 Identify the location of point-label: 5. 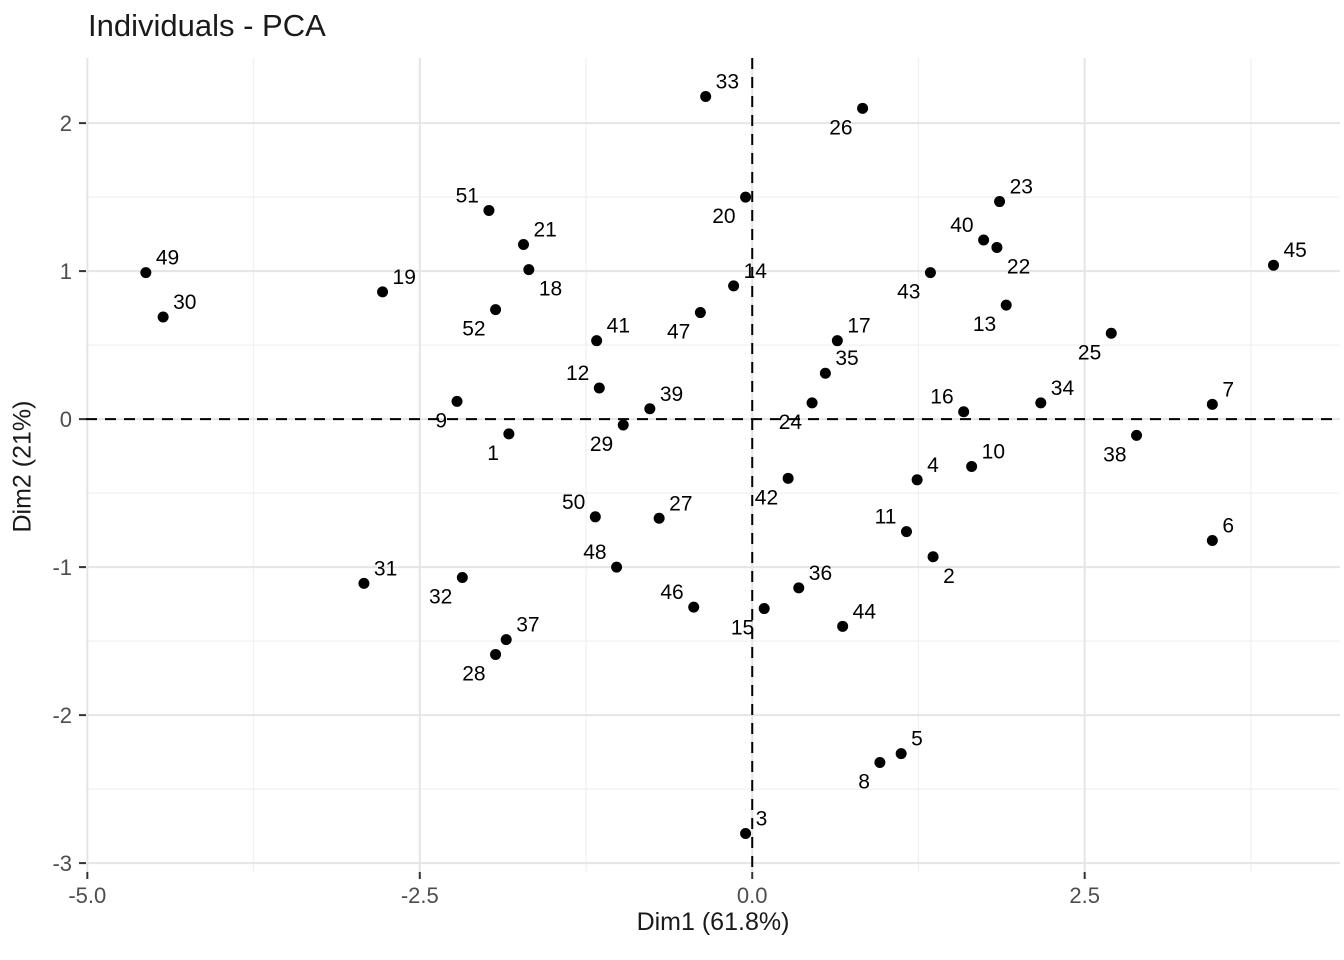
(917, 739).